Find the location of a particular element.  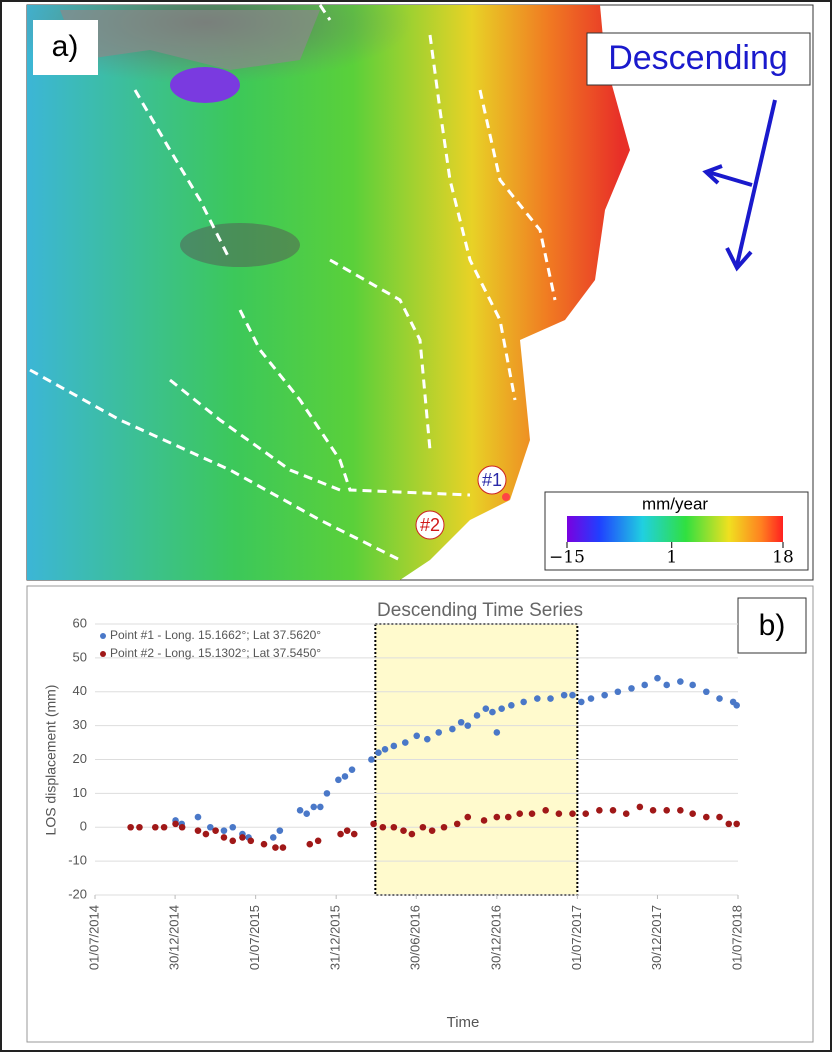

y-axis-label: LOS displacement (mm) is located at coordinates (51, 760).